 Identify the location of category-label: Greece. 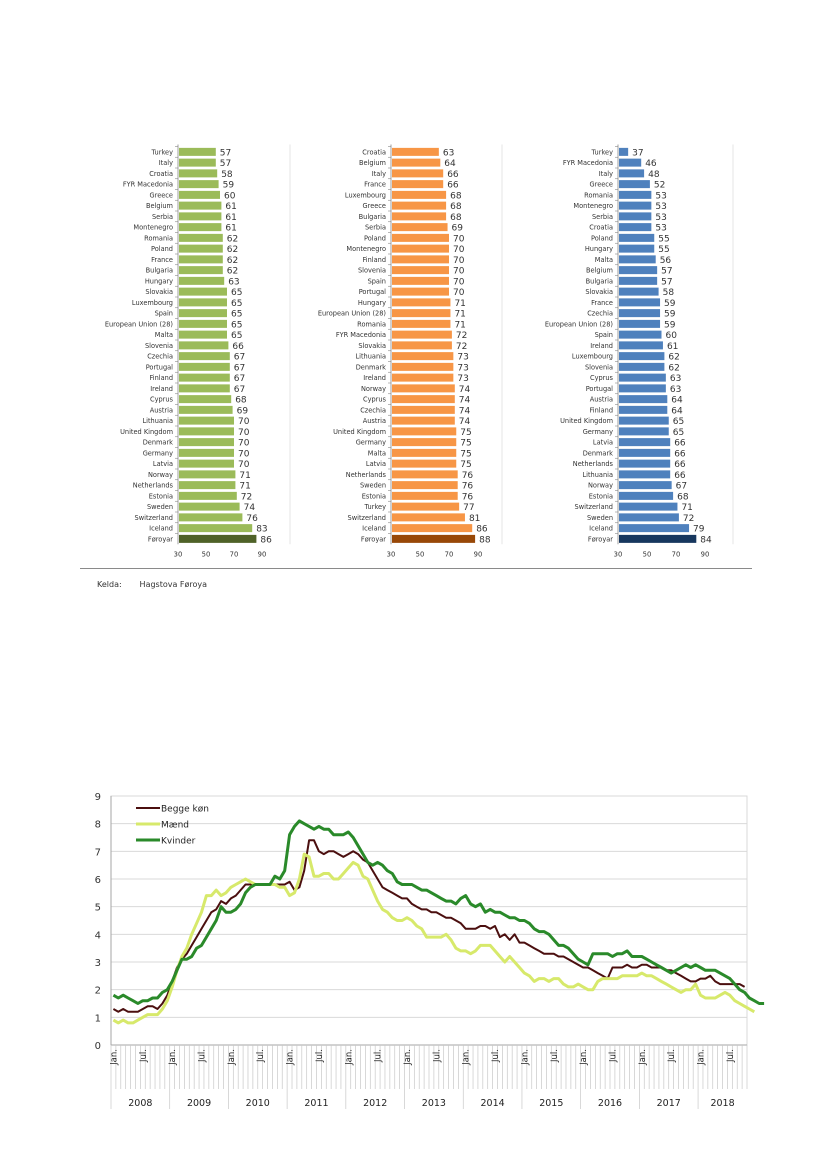
(161, 195).